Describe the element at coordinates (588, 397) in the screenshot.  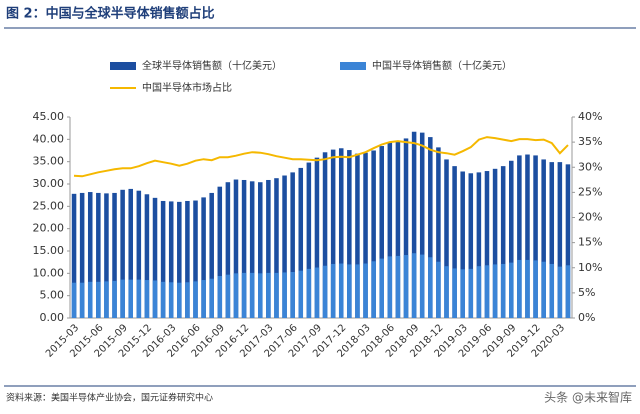
I see `watermark: 头条 @未来智库` at that location.